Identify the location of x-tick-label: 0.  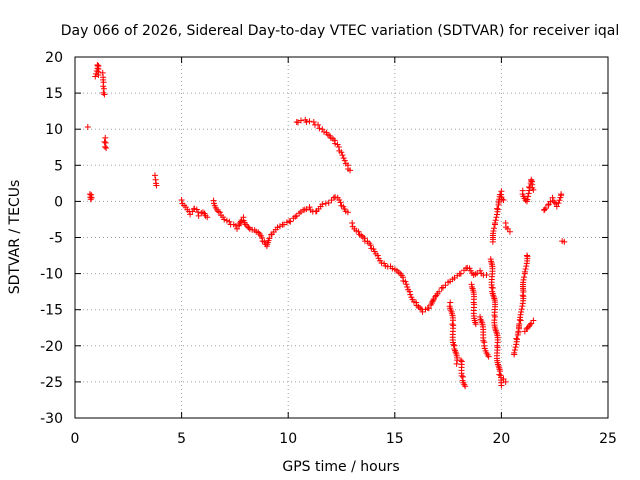
(75, 439).